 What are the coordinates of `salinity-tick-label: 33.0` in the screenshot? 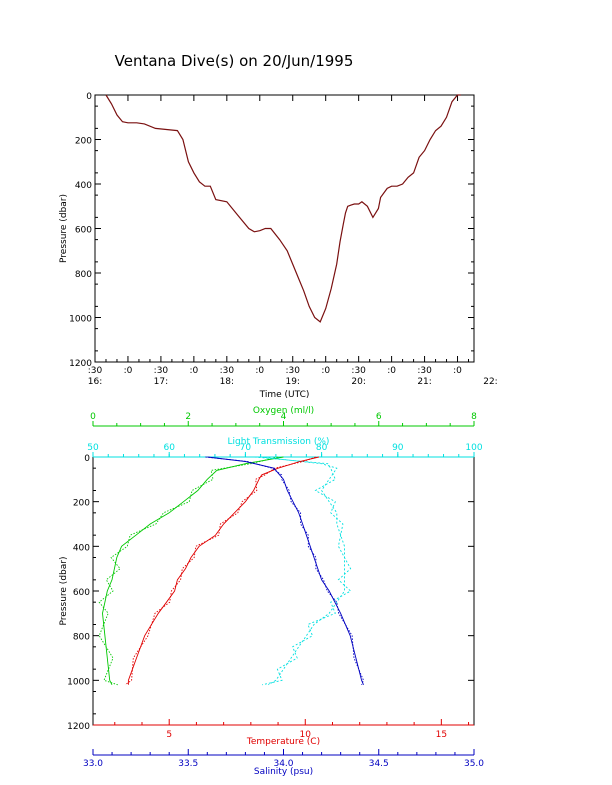 It's located at (93, 764).